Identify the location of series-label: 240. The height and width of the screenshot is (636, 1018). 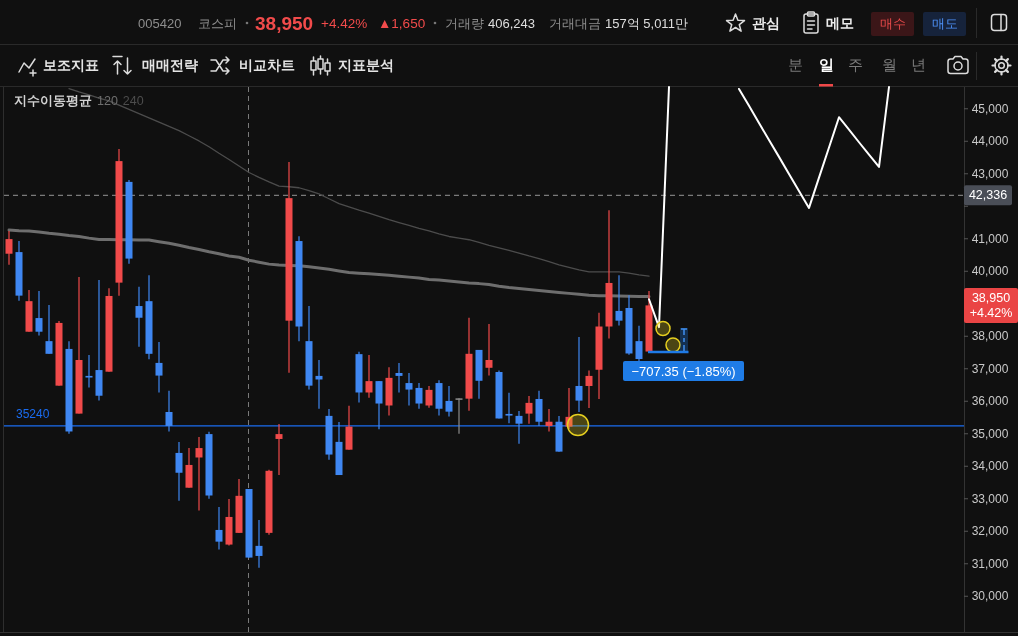
(133, 101).